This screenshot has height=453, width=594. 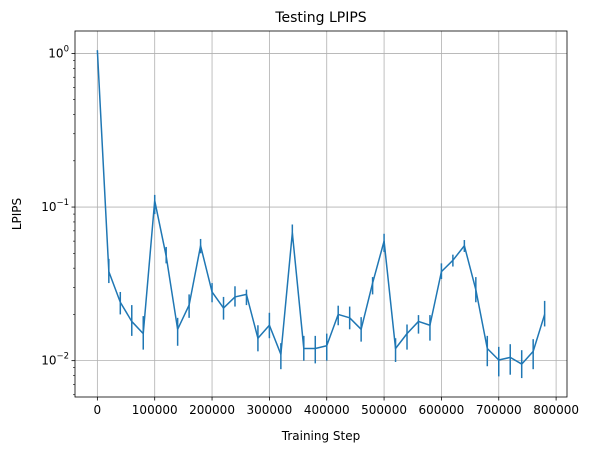 What do you see at coordinates (269, 410) in the screenshot?
I see `x-tick-label: 300000` at bounding box center [269, 410].